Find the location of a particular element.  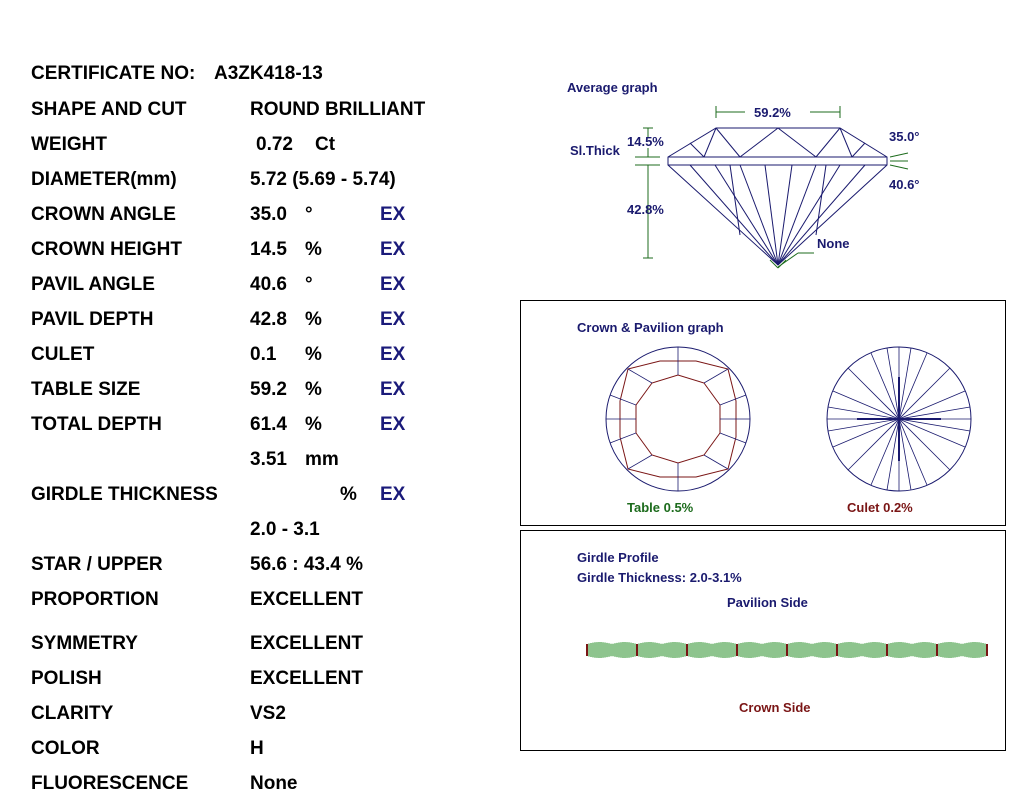

crown-height-label: 14.5% is located at coordinates (645, 141).